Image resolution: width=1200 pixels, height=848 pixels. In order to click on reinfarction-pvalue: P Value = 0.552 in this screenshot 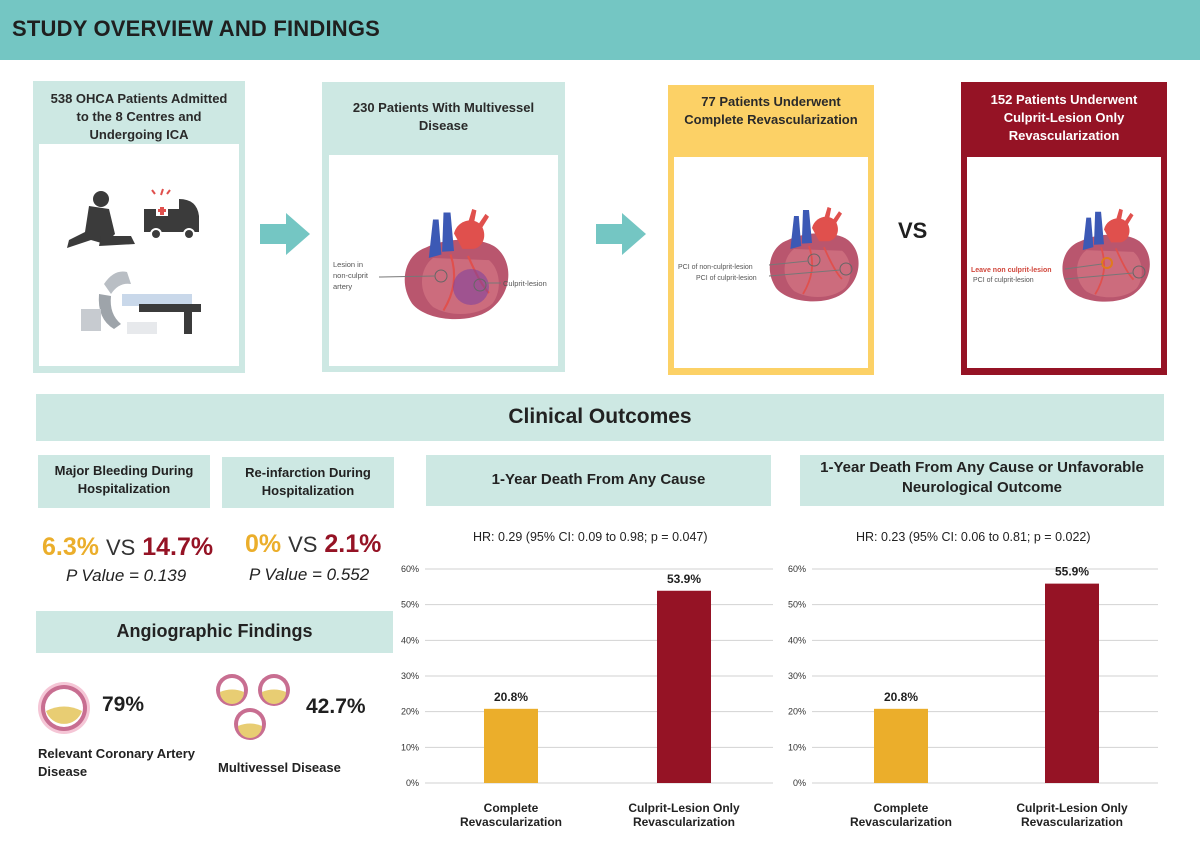, I will do `click(309, 574)`.